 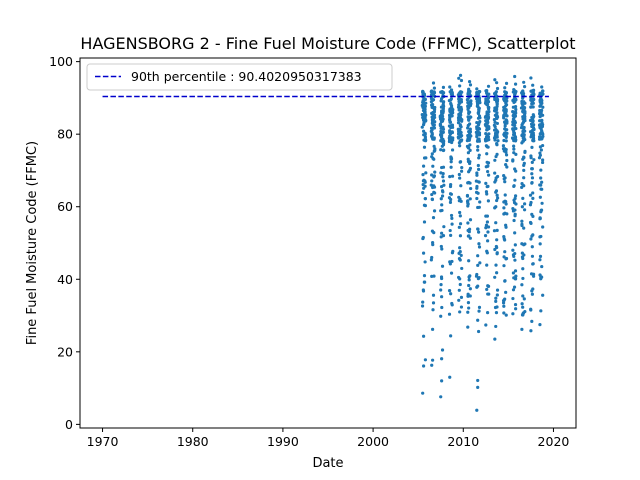 I want to click on legend-box, so click(x=239, y=77).